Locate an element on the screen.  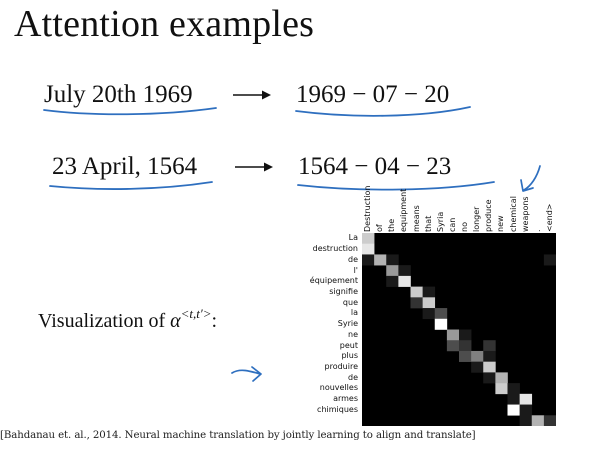
source-word-label: Syria is located at coordinates (440, 221).